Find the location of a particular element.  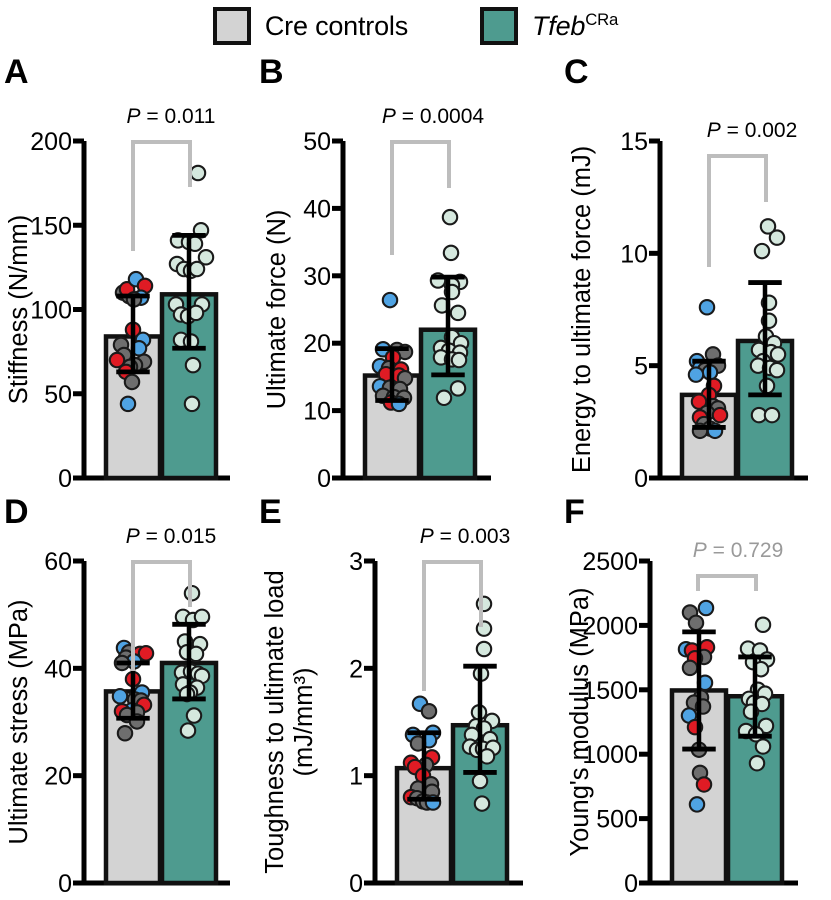

scatter-points-layer is located at coordinates (161, 663).